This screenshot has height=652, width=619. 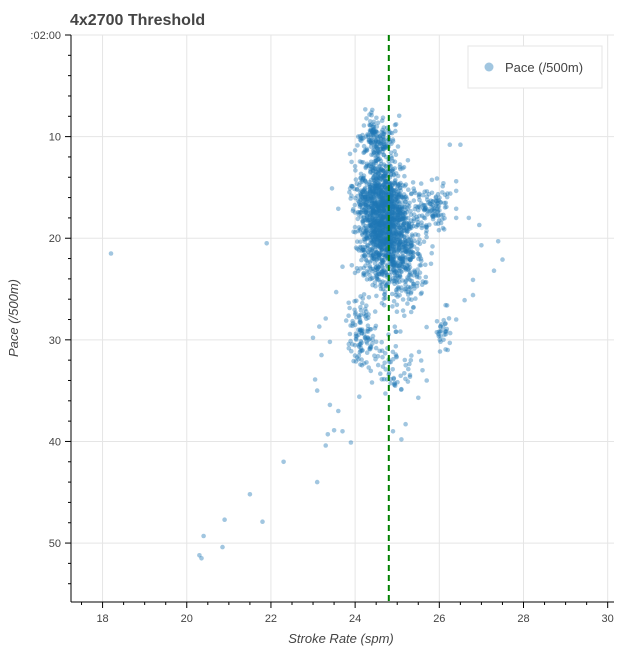 What do you see at coordinates (439, 619) in the screenshot?
I see `x-tick-label-4: 26` at bounding box center [439, 619].